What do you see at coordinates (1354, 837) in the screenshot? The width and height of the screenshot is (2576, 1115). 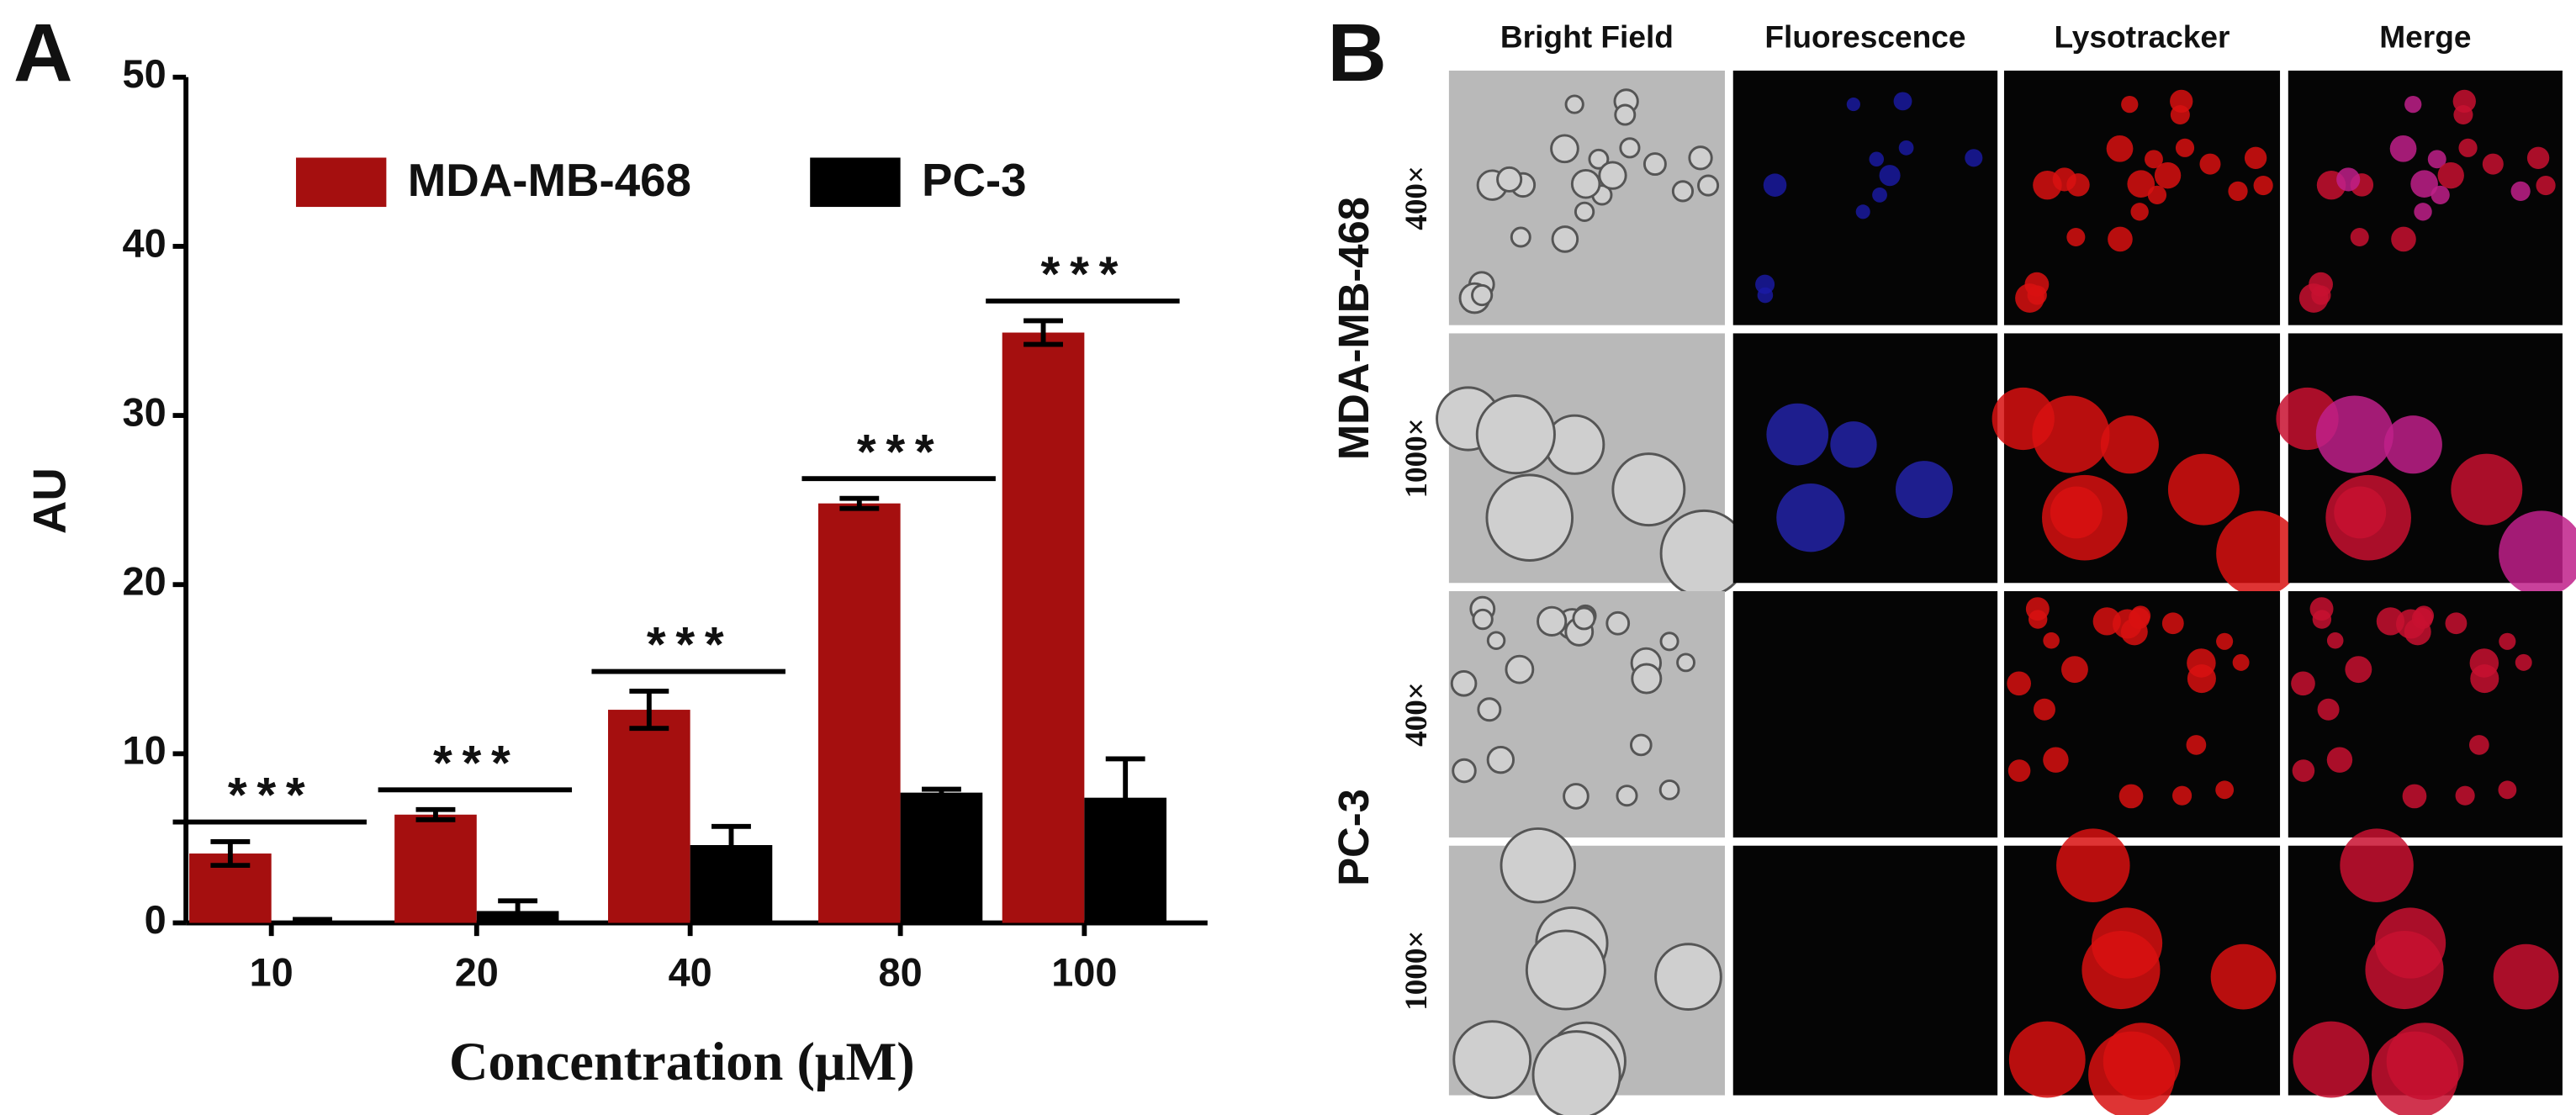 I see `group-label: PC-3` at bounding box center [1354, 837].